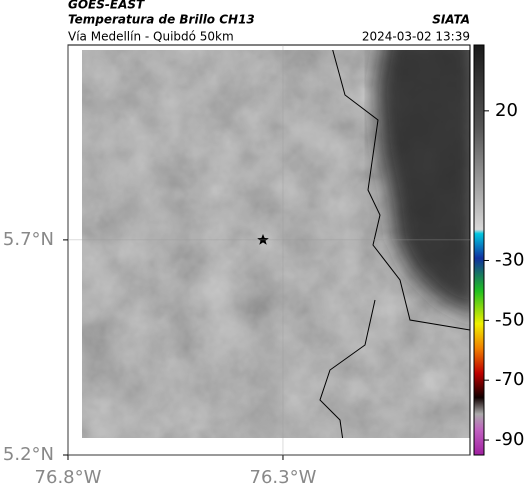 The height and width of the screenshot is (491, 526). Describe the element at coordinates (28, 454) in the screenshot. I see `y-tick-label: 5.2°N` at that location.